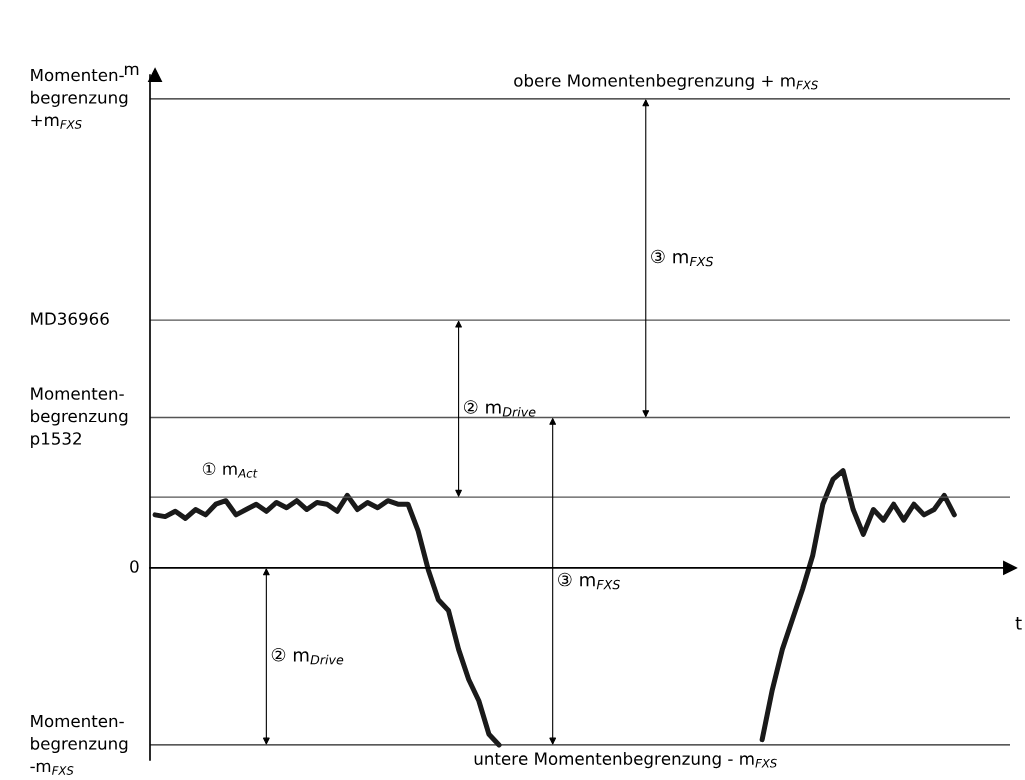  Describe the element at coordinates (1018, 623) in the screenshot. I see `x-axis-title: t` at that location.